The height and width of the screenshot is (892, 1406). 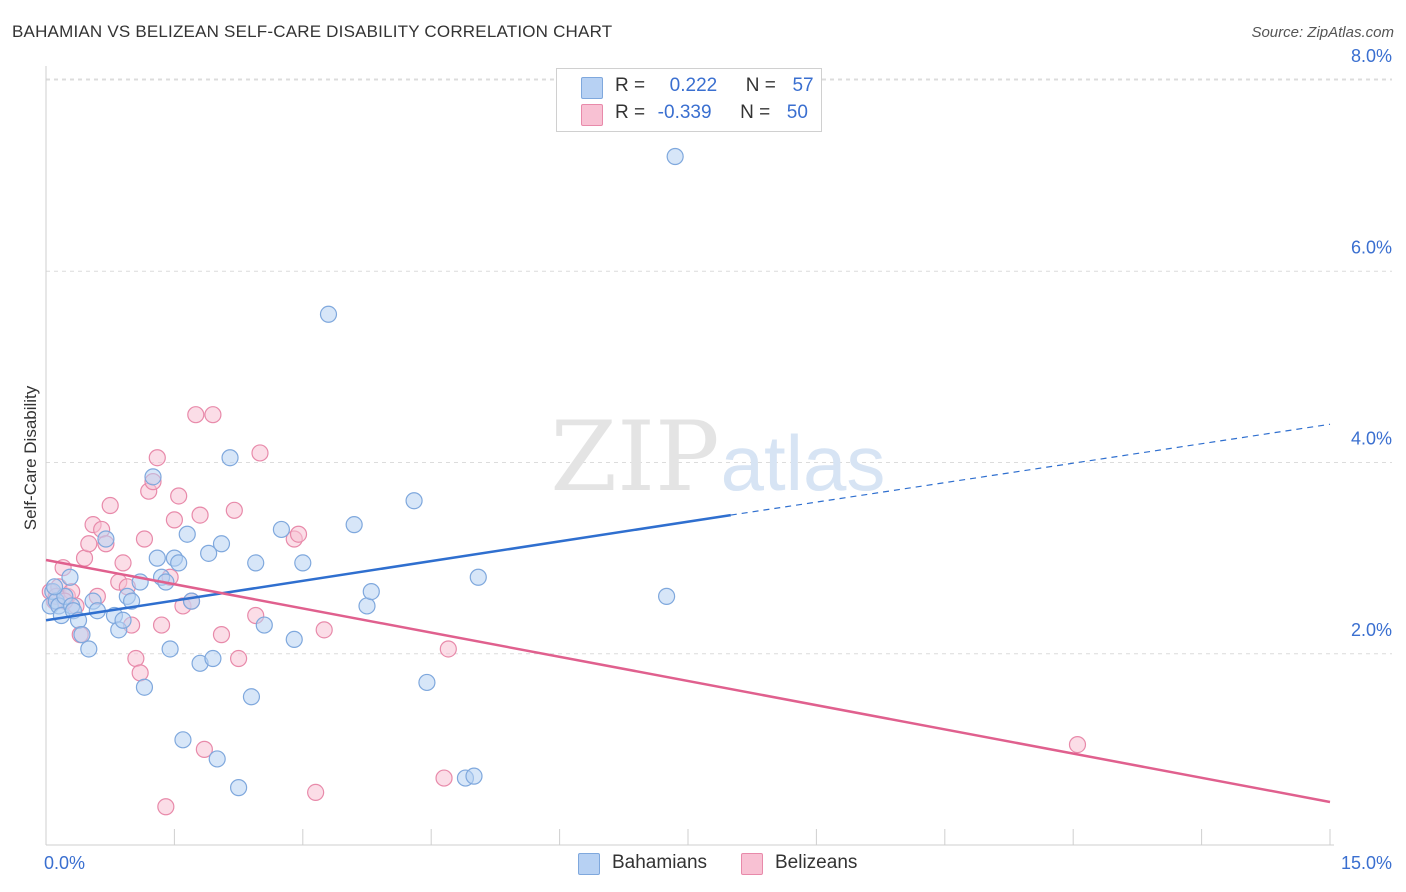 I want to click on bottom-swatch-belizeans, so click(x=752, y=864).